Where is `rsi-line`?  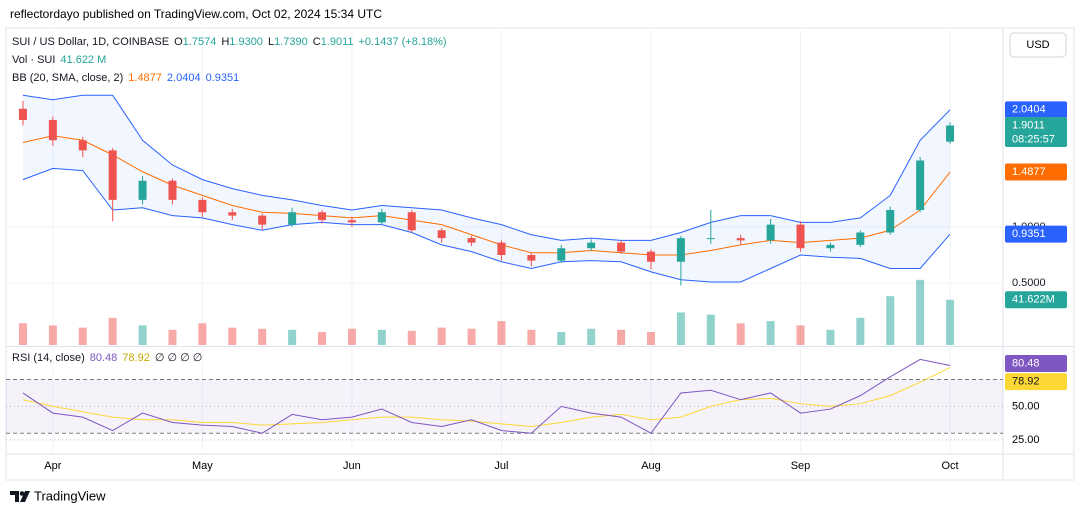 rsi-line is located at coordinates (486, 396).